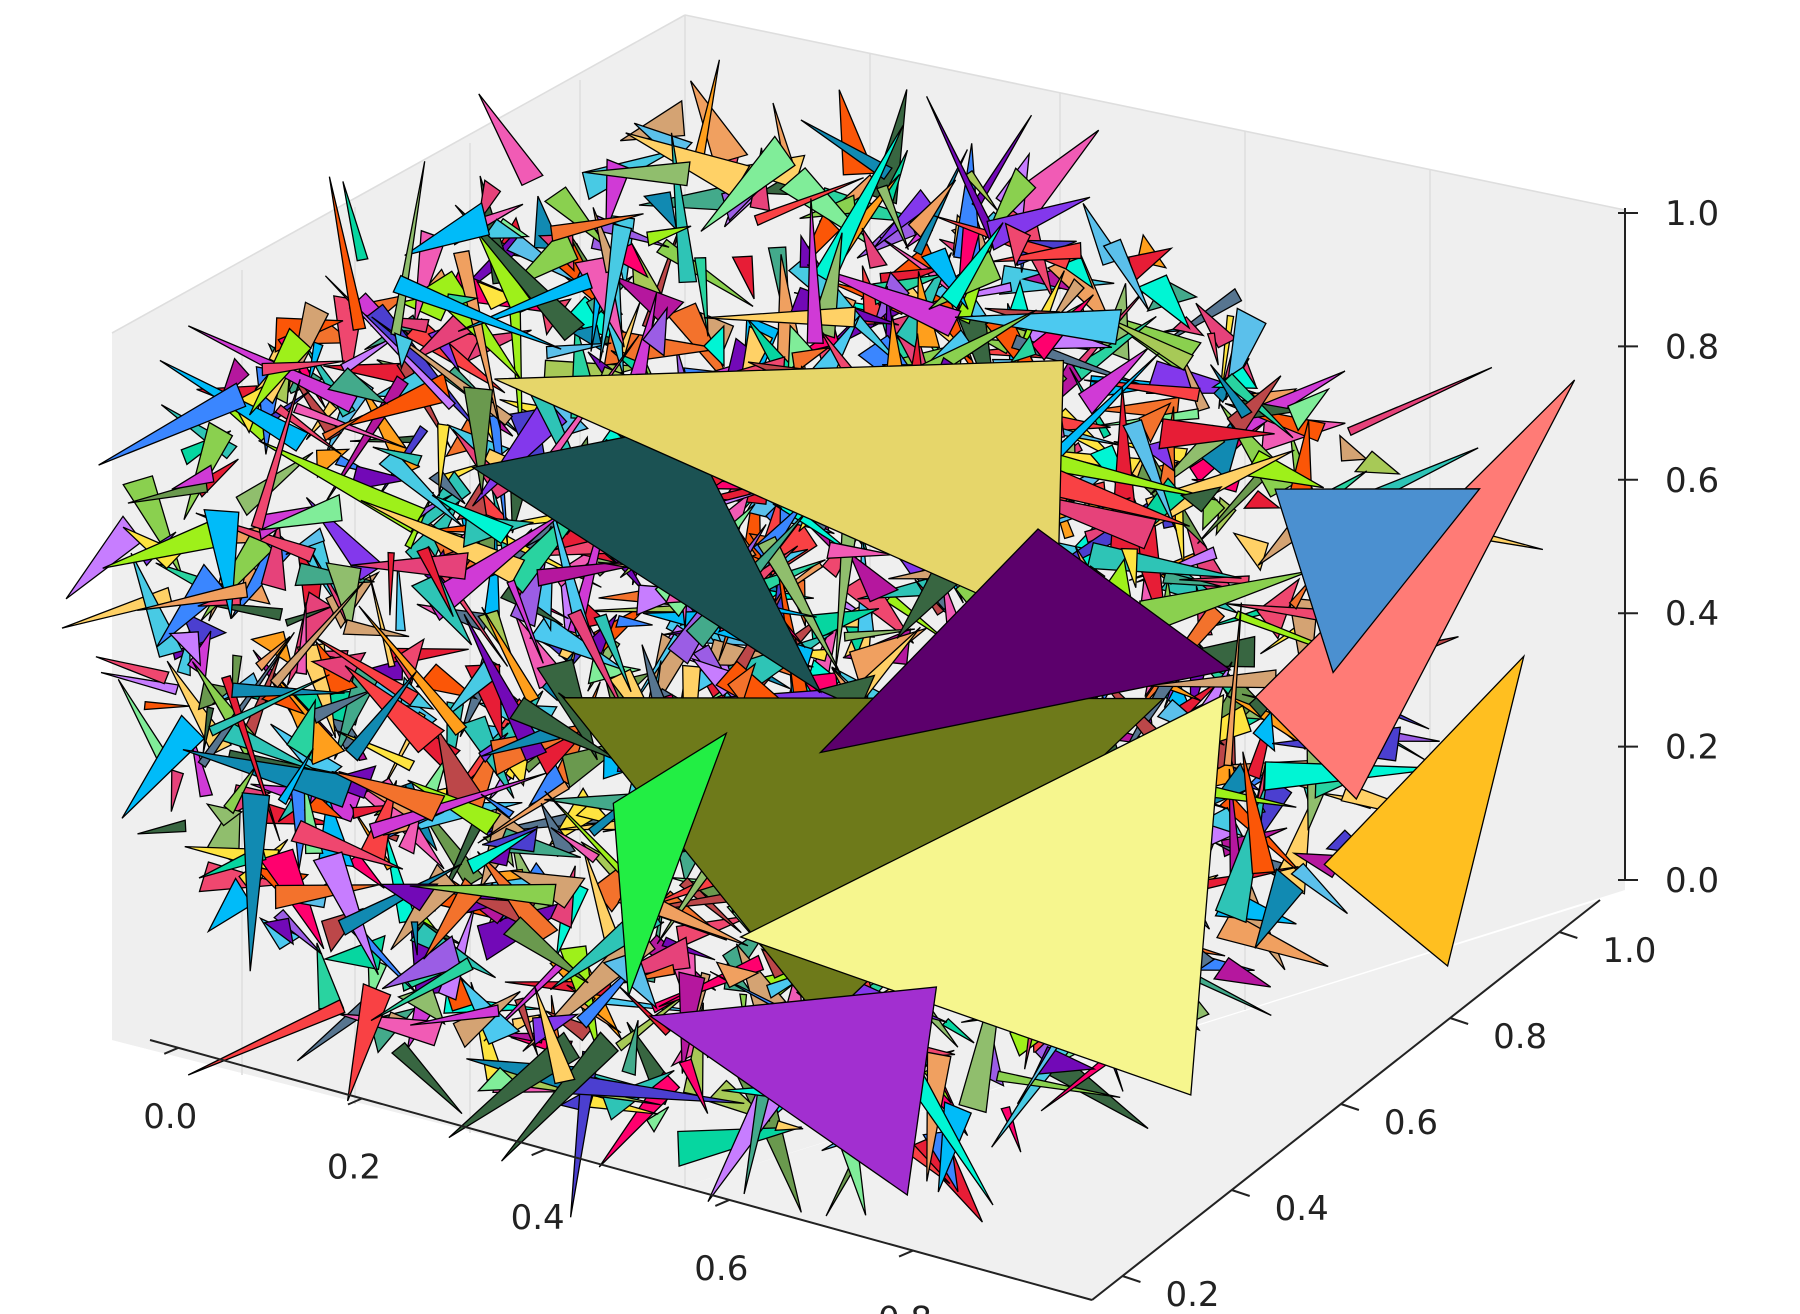 This screenshot has width=1800, height=1314. What do you see at coordinates (1692, 347) in the screenshot?
I see `z-tick-label: 0.8` at bounding box center [1692, 347].